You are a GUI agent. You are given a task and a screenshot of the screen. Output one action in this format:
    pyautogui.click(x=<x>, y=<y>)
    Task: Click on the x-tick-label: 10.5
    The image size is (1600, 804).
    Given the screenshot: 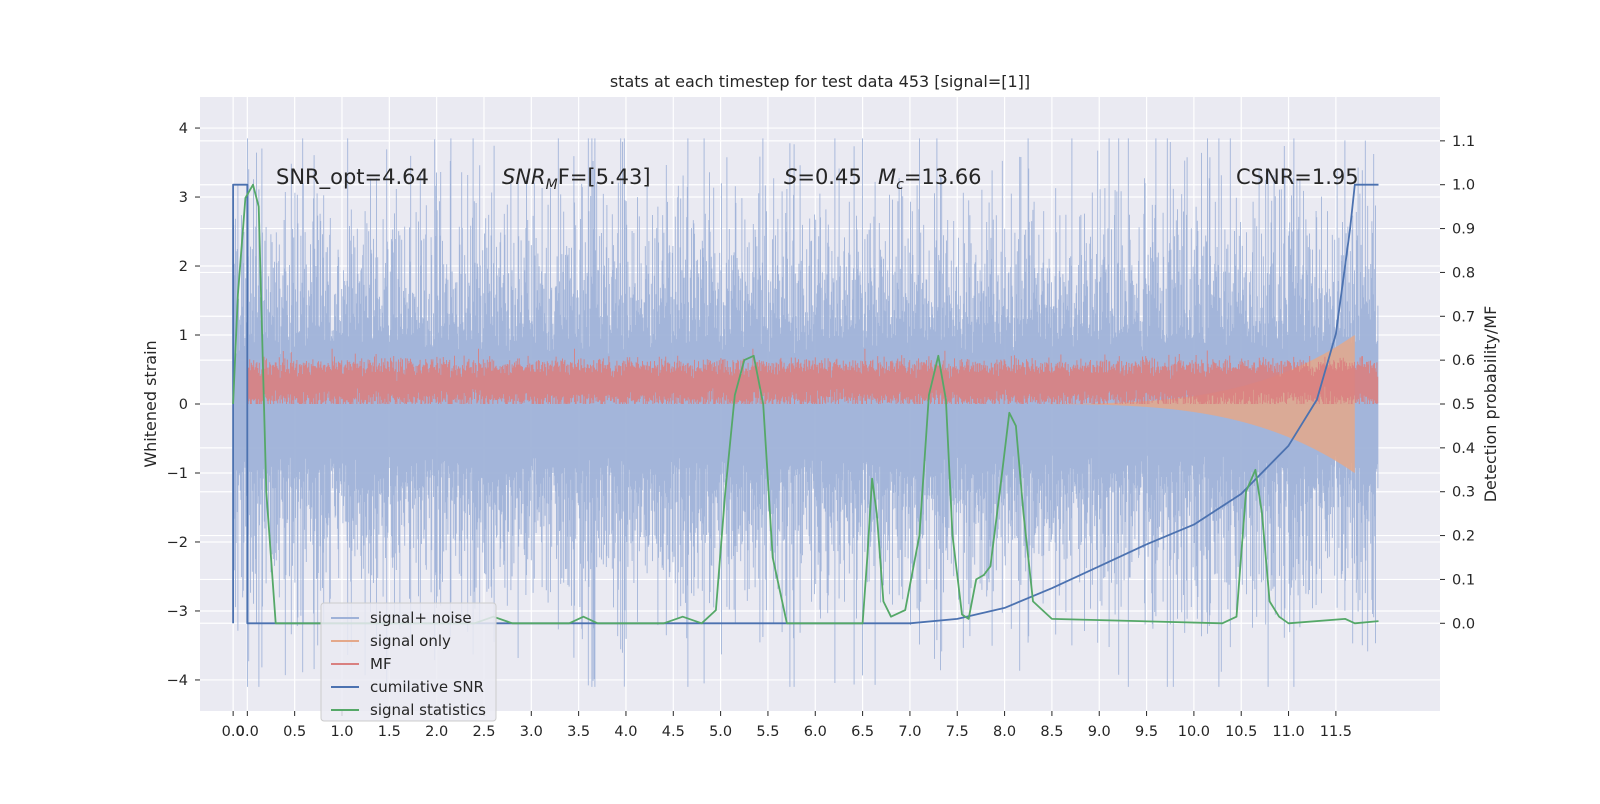 What is the action you would take?
    pyautogui.click(x=1241, y=732)
    